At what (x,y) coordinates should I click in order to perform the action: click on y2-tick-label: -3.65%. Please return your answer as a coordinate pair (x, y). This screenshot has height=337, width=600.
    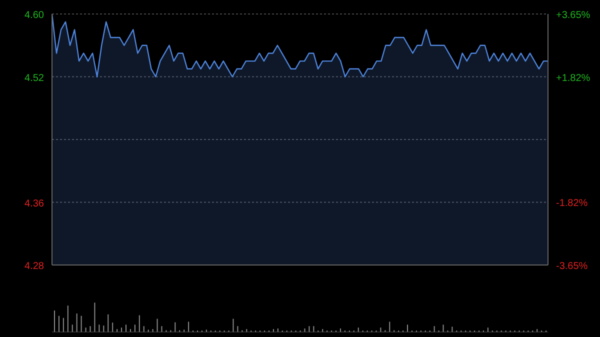
    Looking at the image, I should click on (572, 266).